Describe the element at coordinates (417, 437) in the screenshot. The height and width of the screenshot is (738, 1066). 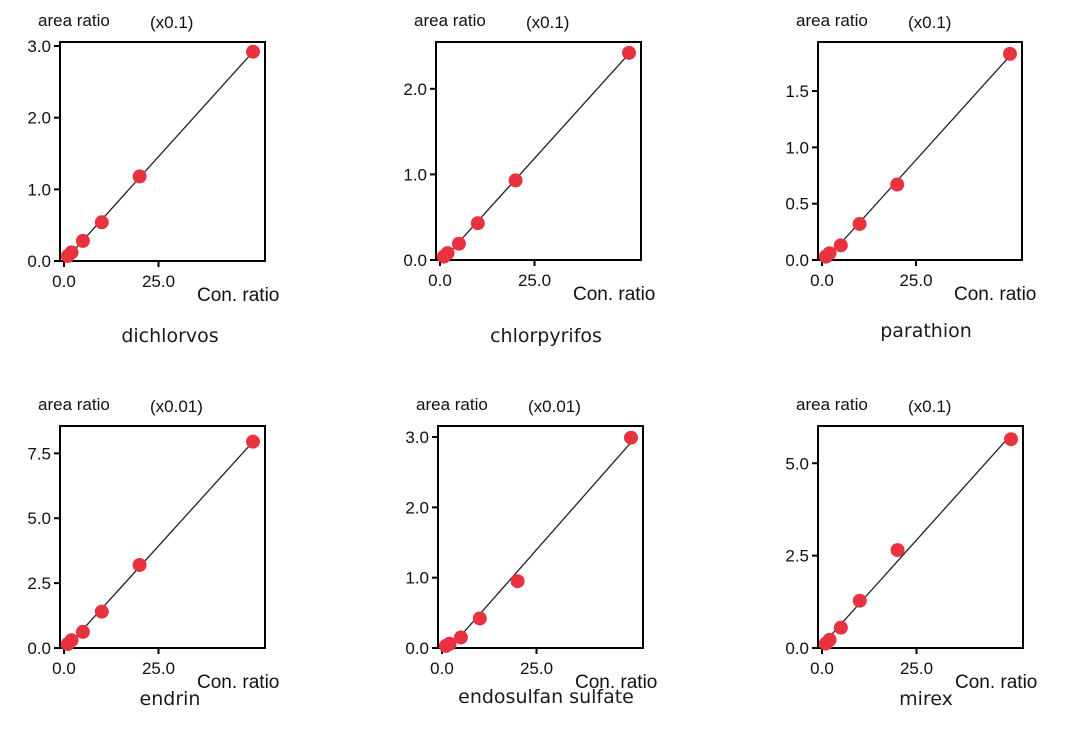
I see `y-tick-label: 3.0` at that location.